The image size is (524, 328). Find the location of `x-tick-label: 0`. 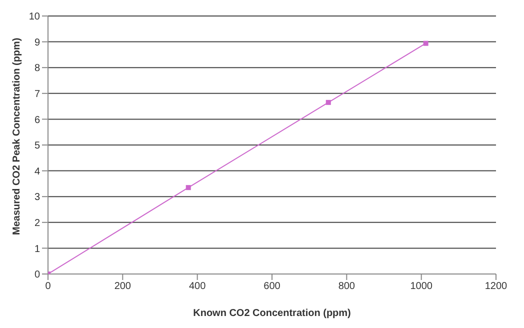

x-tick-label: 0 is located at coordinates (48, 286).